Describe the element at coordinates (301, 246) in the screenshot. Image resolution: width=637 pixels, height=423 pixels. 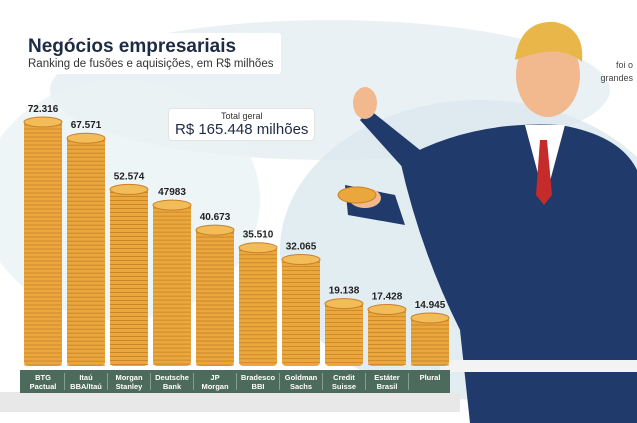
I see `value-label: 32.065` at that location.